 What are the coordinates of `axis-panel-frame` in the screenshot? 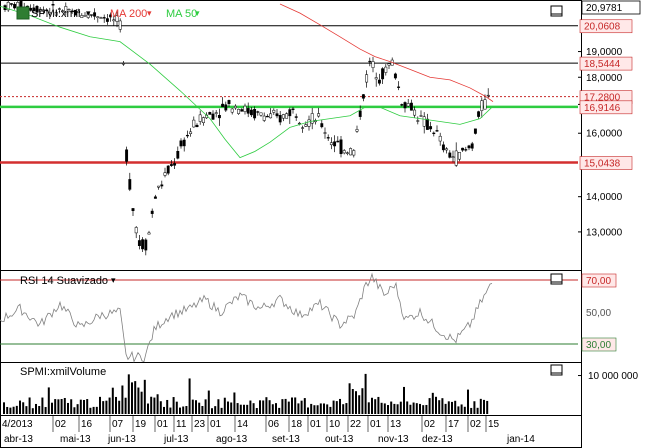 It's located at (291, 431).